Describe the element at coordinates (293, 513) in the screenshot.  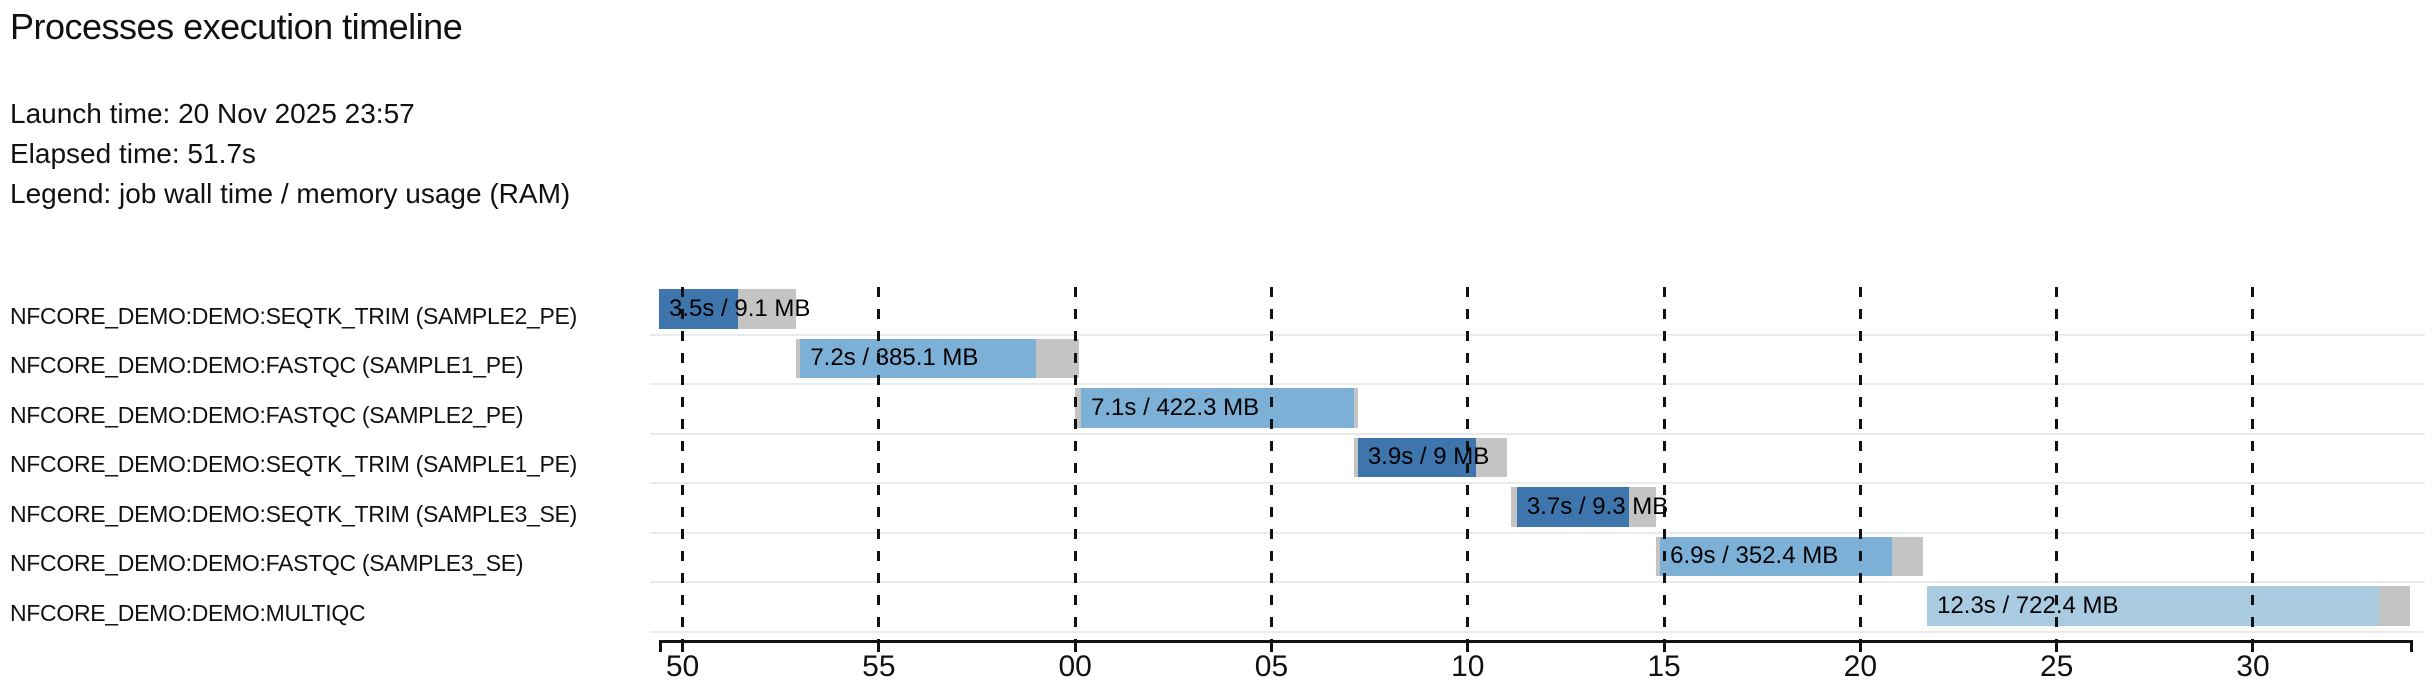
I see `process-label: NFCORE_DEMO:DEMO:SEQTK_TRIM (SAMPLE3_SE)` at that location.